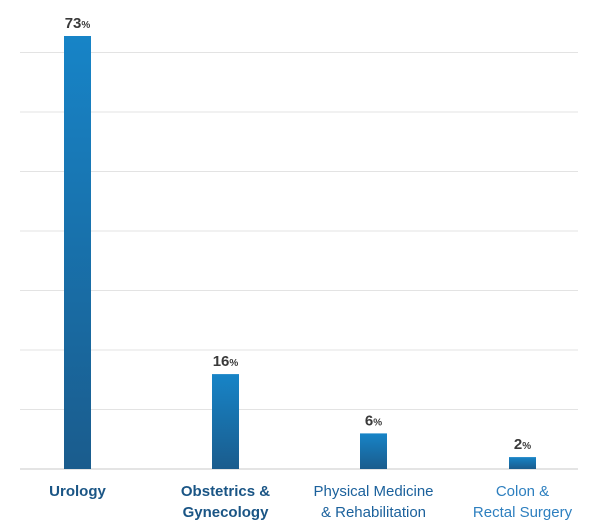 This screenshot has width=601, height=531. Describe the element at coordinates (78, 23) in the screenshot. I see `value-label-0: 73%` at that location.